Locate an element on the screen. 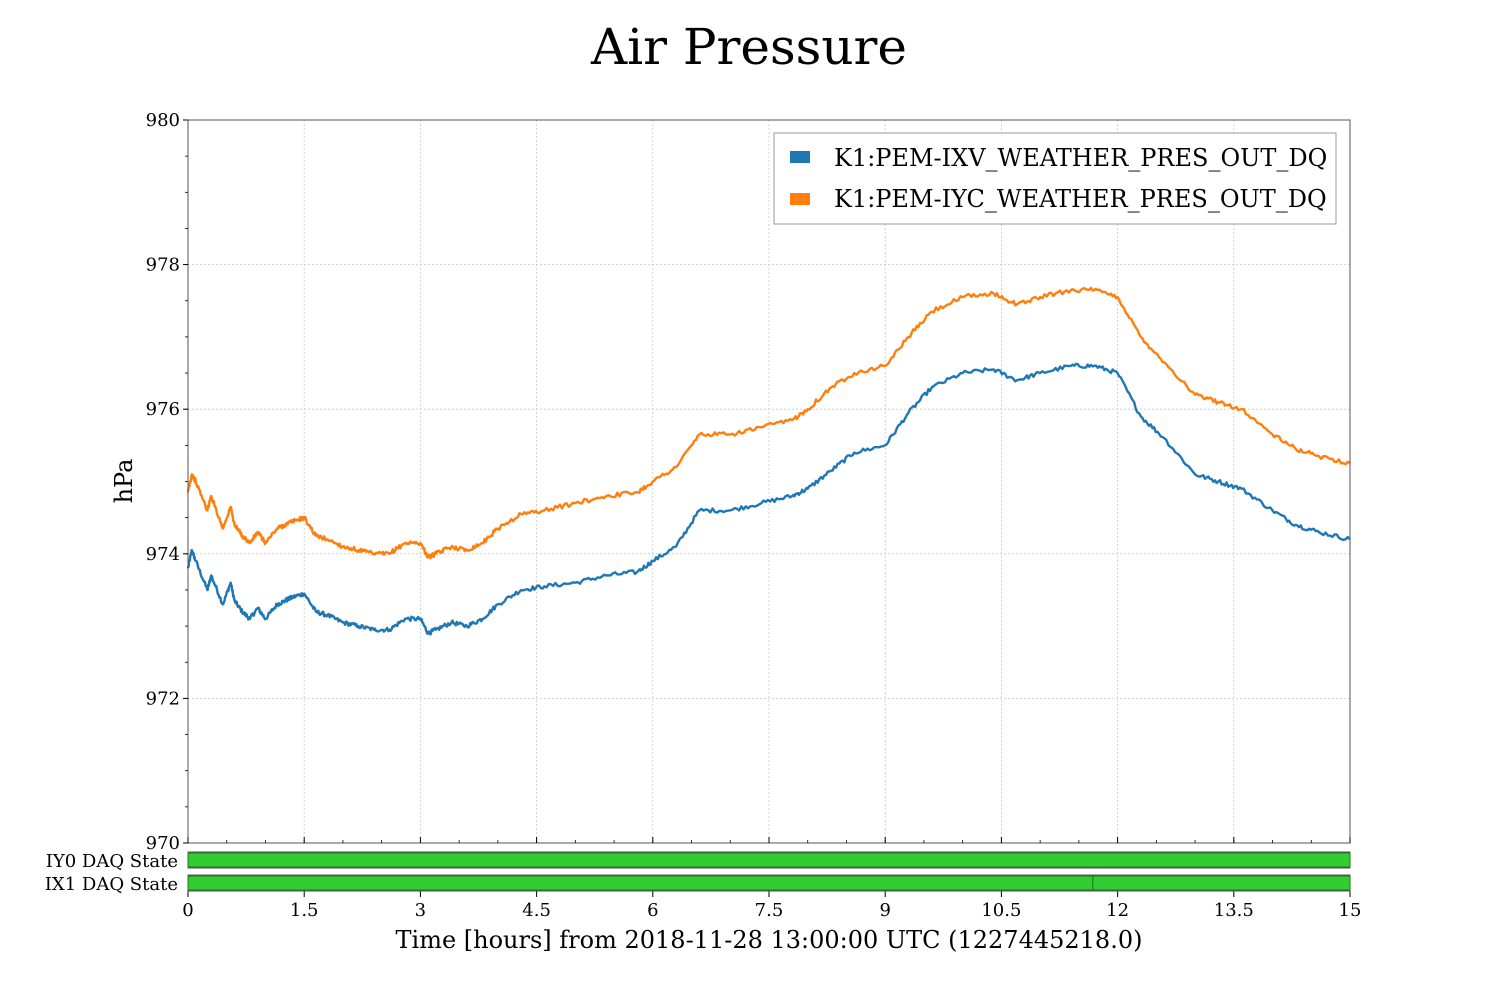 This screenshot has width=1500, height=1000. legend-label-series-2: K1:PEM-IYC_WEATHER_PRES_OUT_DQ is located at coordinates (1080, 199).